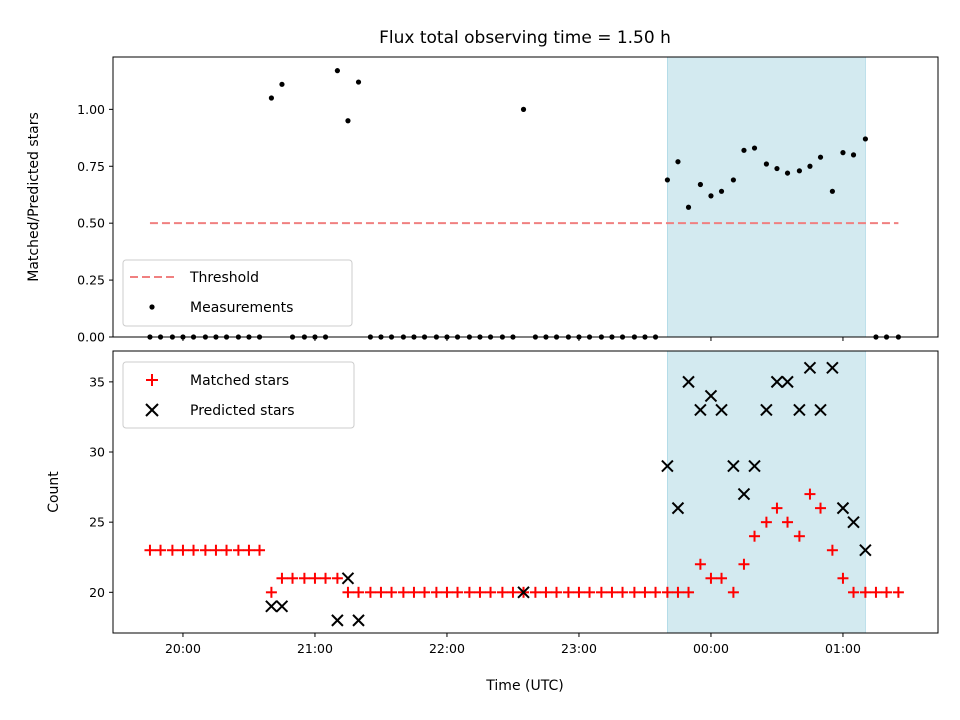  What do you see at coordinates (152, 380) in the screenshot?
I see `legend-matched-swatch` at bounding box center [152, 380].